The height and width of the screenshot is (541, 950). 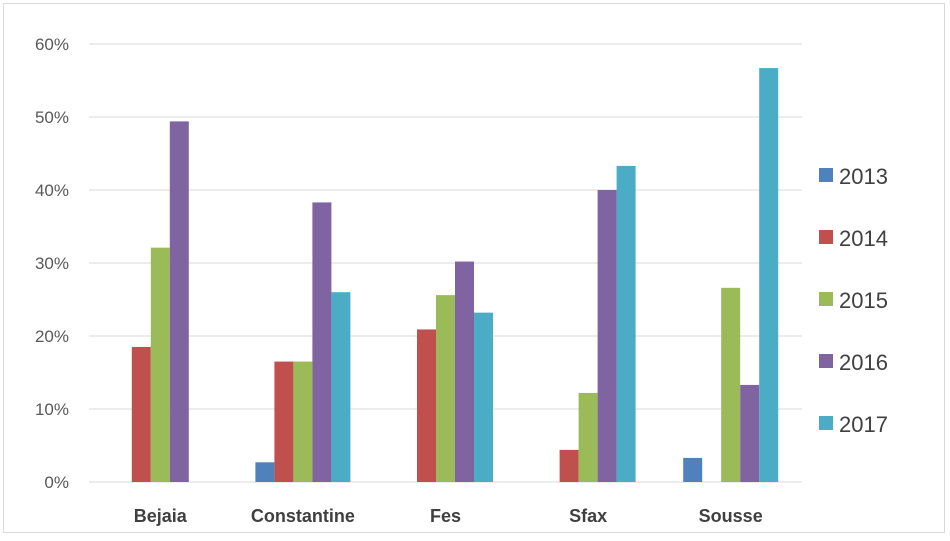 I want to click on y-tick-label: 20%, so click(x=52, y=336).